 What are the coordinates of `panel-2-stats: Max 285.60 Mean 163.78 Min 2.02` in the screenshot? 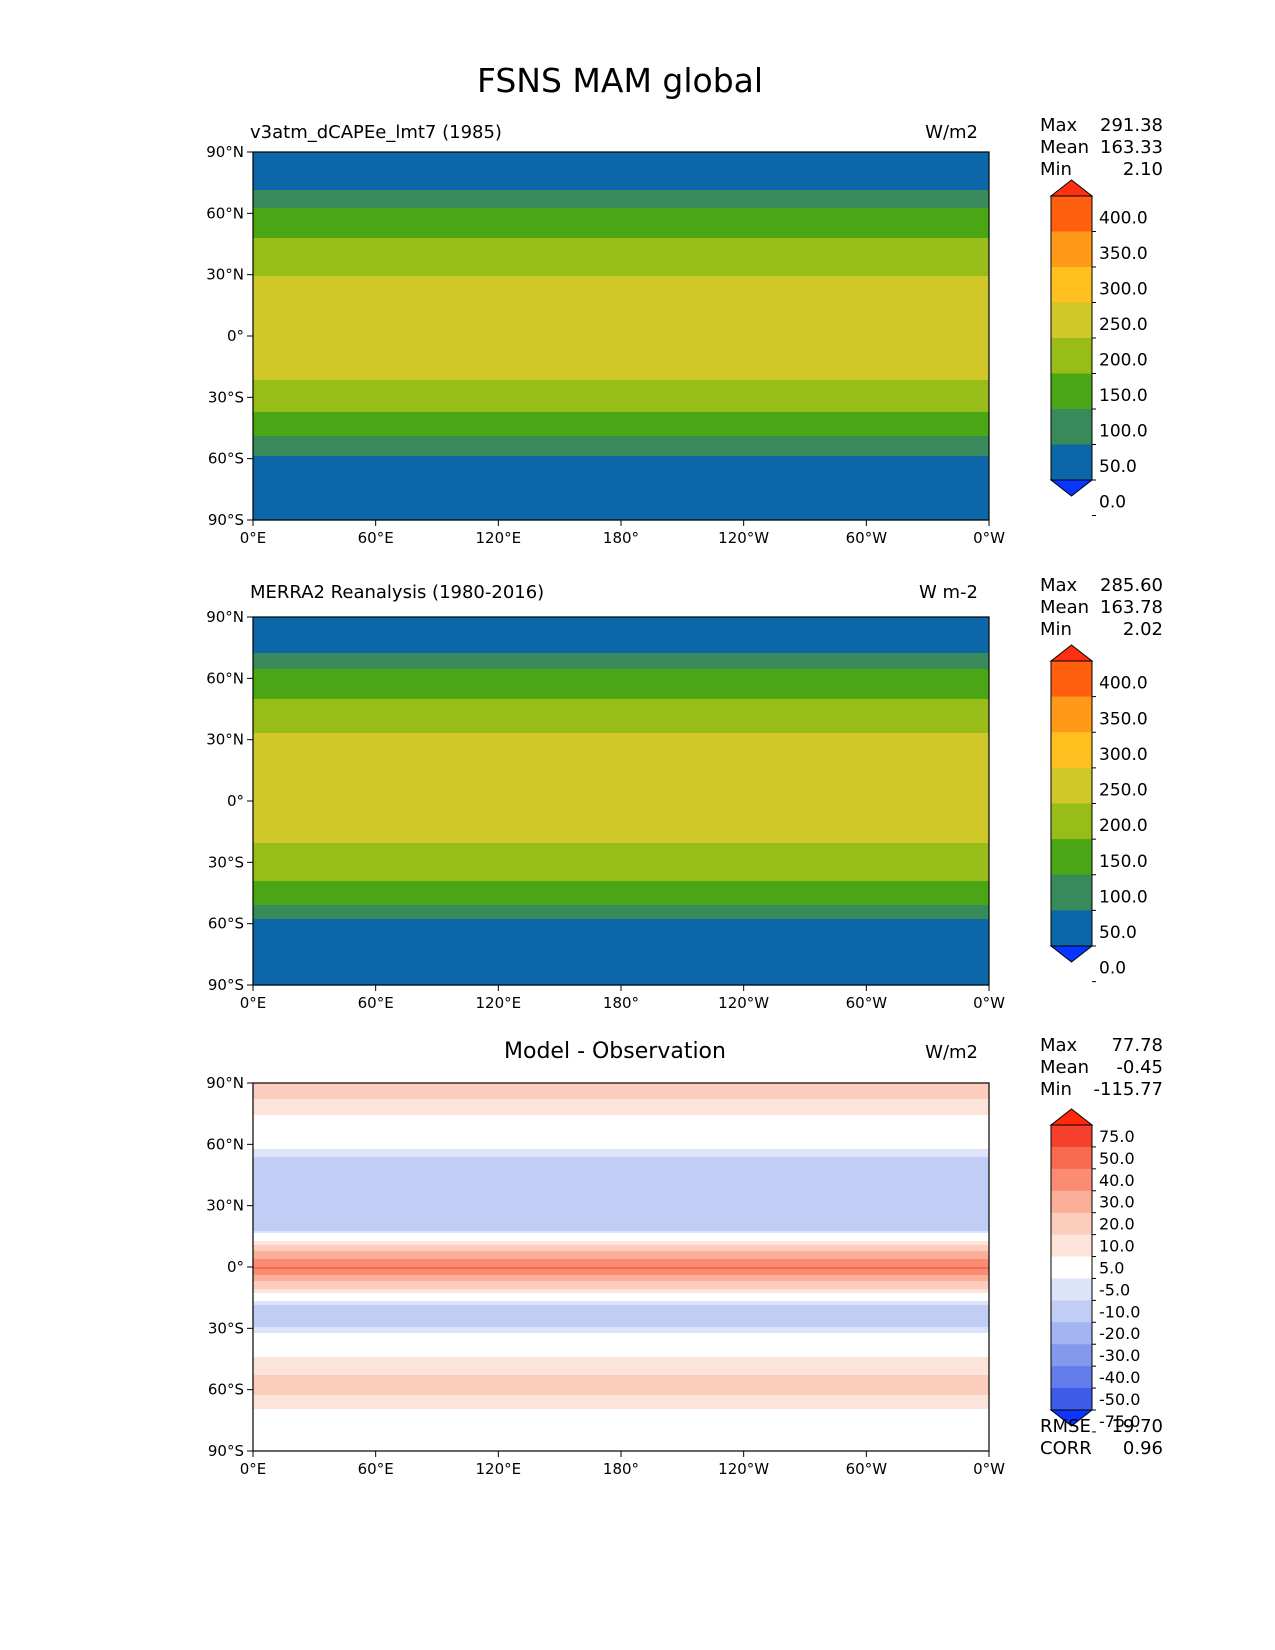 It's located at (1101, 607).